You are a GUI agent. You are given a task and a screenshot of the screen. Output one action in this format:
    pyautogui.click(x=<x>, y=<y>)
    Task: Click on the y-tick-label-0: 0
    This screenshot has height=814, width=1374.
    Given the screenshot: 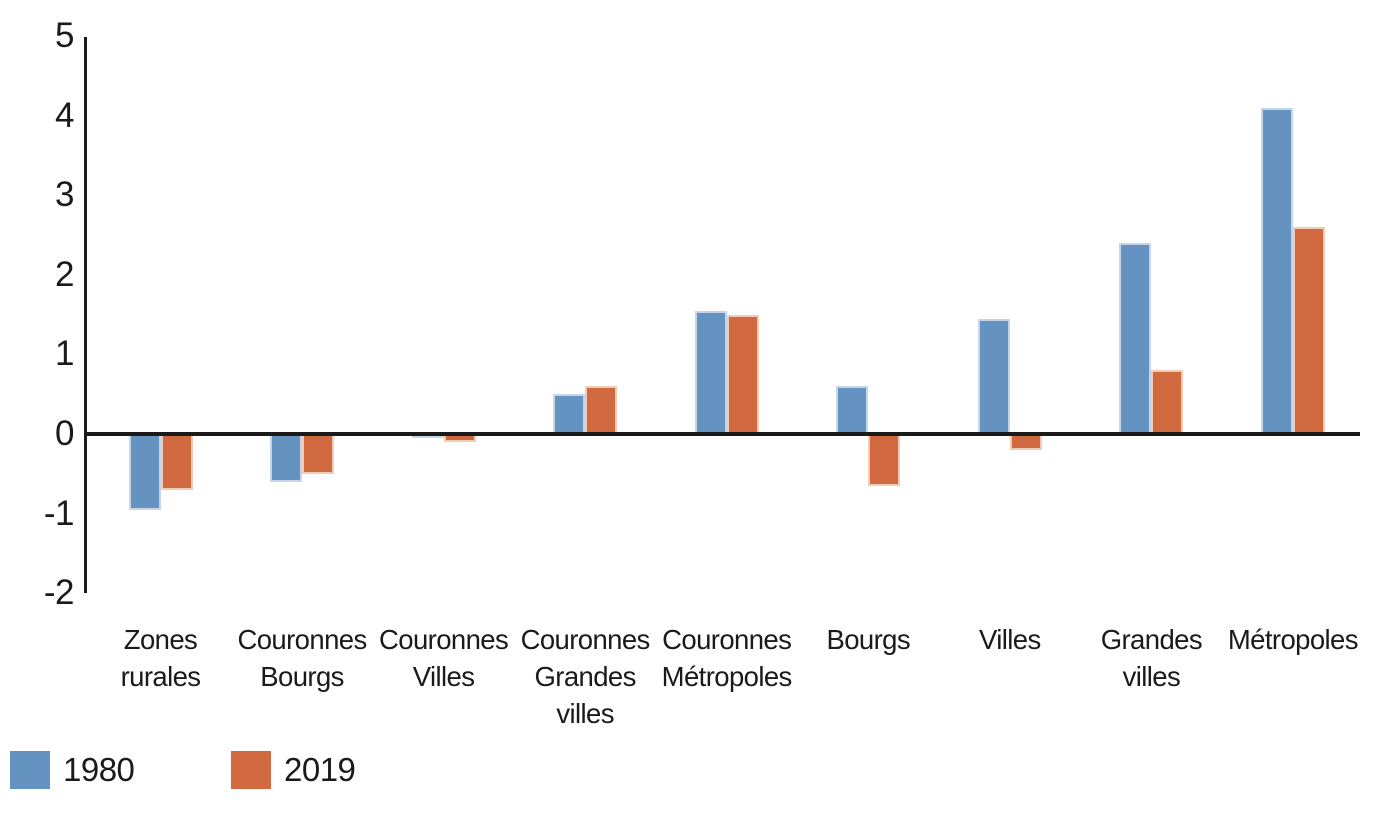 What is the action you would take?
    pyautogui.click(x=64, y=433)
    